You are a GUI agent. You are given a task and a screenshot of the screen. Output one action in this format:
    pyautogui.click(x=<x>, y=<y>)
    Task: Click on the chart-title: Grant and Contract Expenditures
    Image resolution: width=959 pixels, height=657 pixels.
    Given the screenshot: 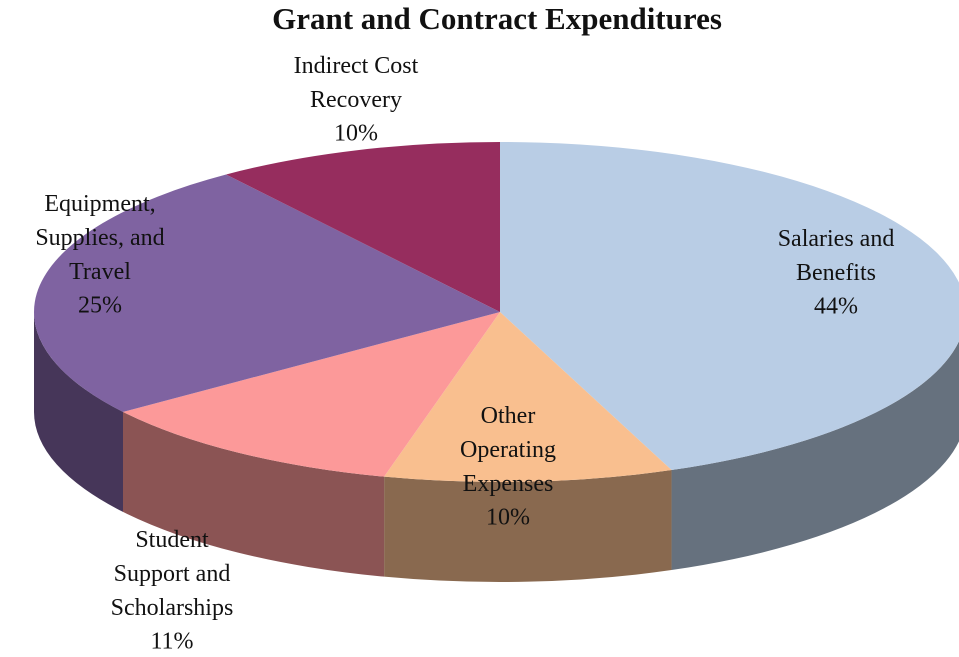 What is the action you would take?
    pyautogui.click(x=497, y=18)
    